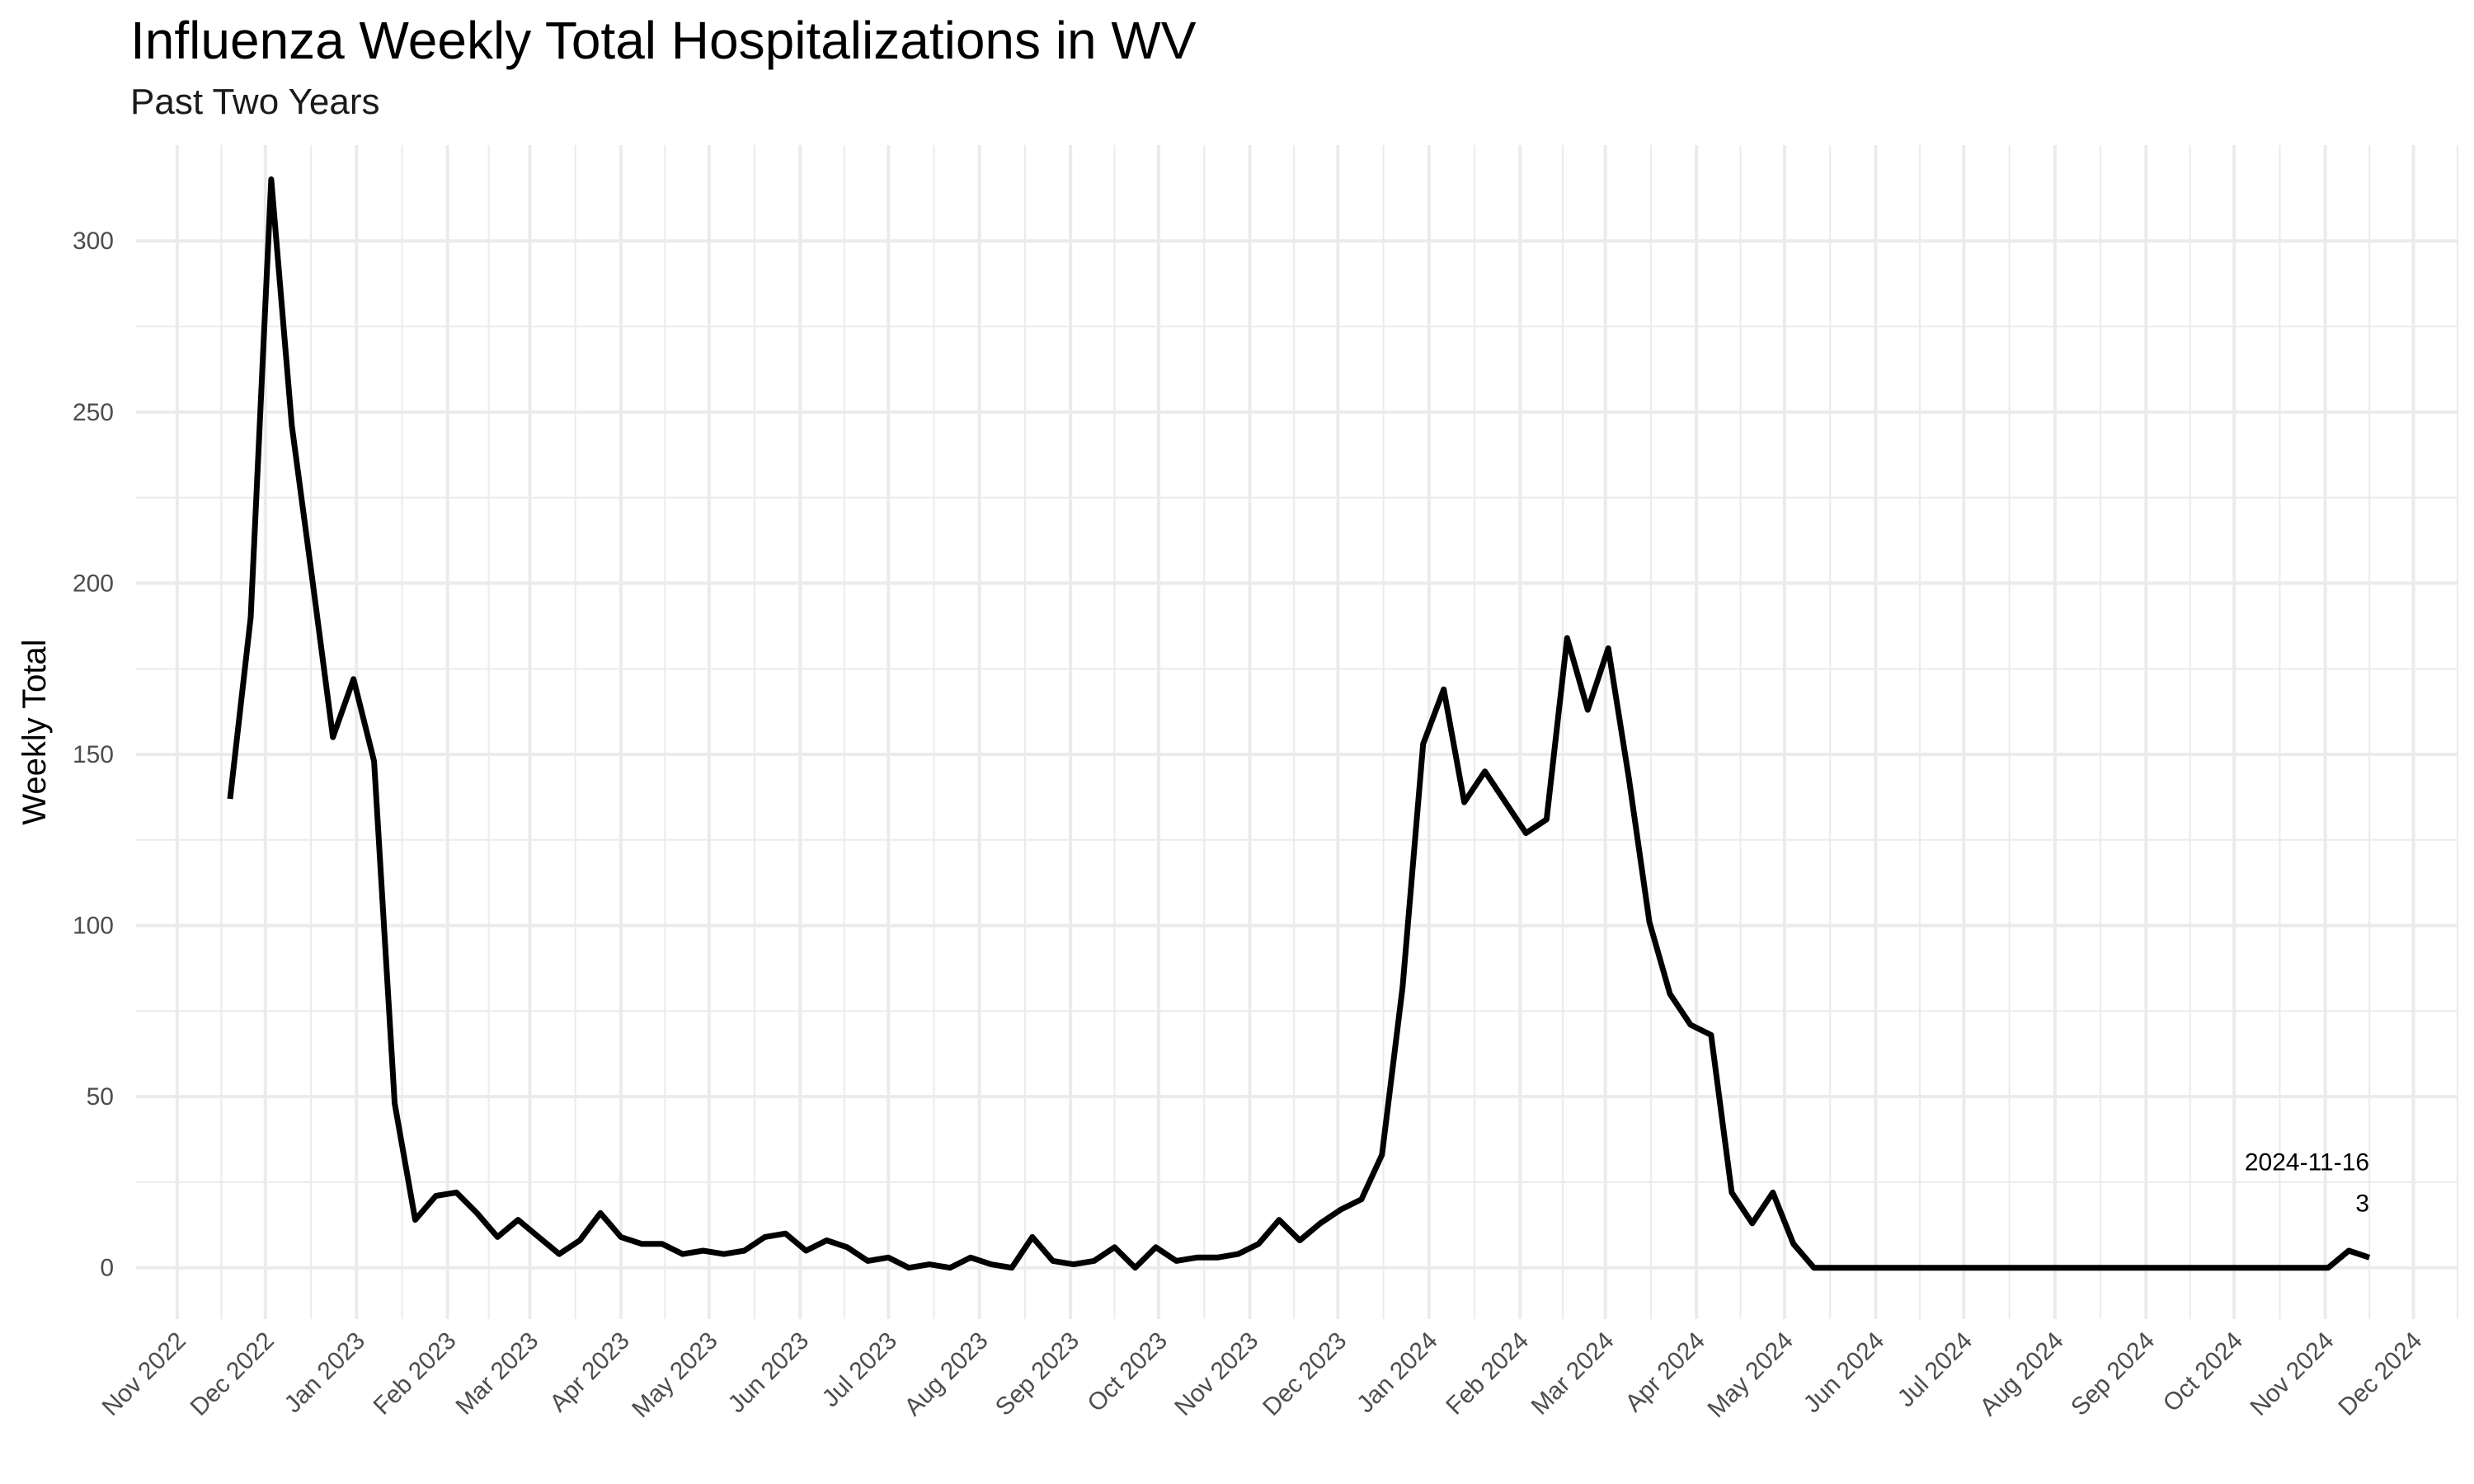 This screenshot has height=1484, width=2474. What do you see at coordinates (93, 242) in the screenshot?
I see `y-tick-label: 300` at bounding box center [93, 242].